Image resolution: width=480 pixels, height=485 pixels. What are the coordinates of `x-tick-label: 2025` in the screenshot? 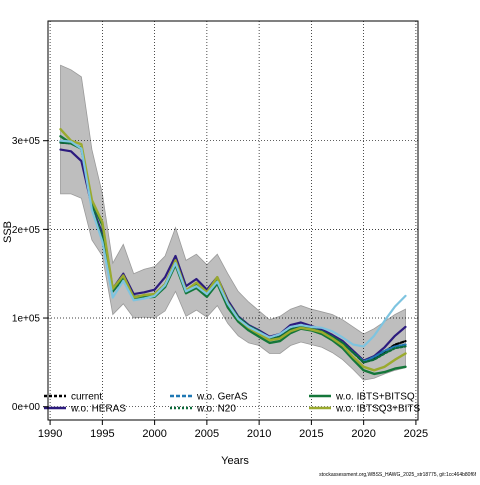 It's located at (416, 434).